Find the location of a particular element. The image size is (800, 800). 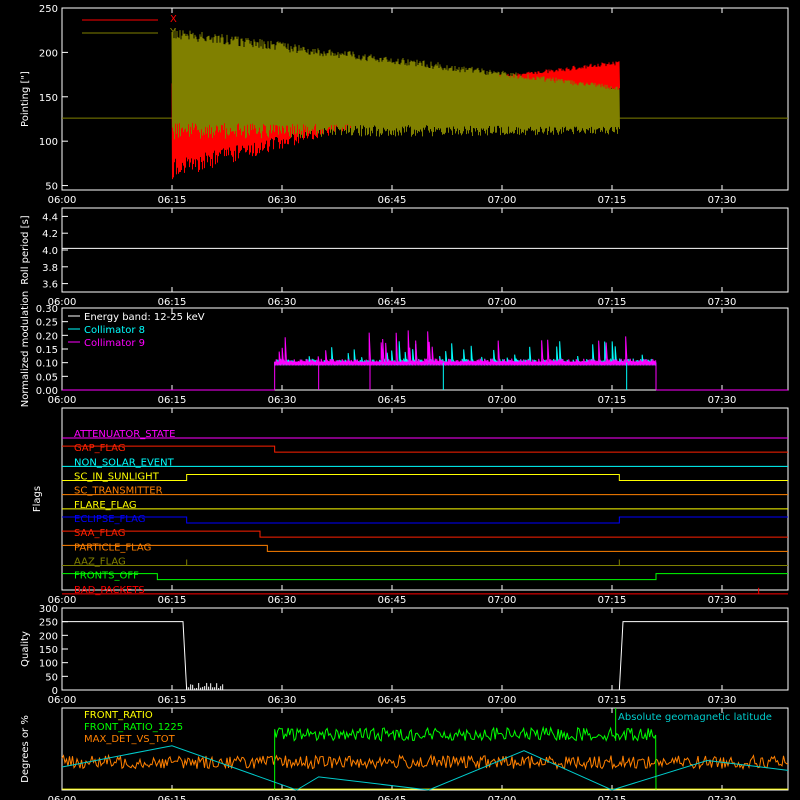

front-ratio-1225-line is located at coordinates (465, 758).